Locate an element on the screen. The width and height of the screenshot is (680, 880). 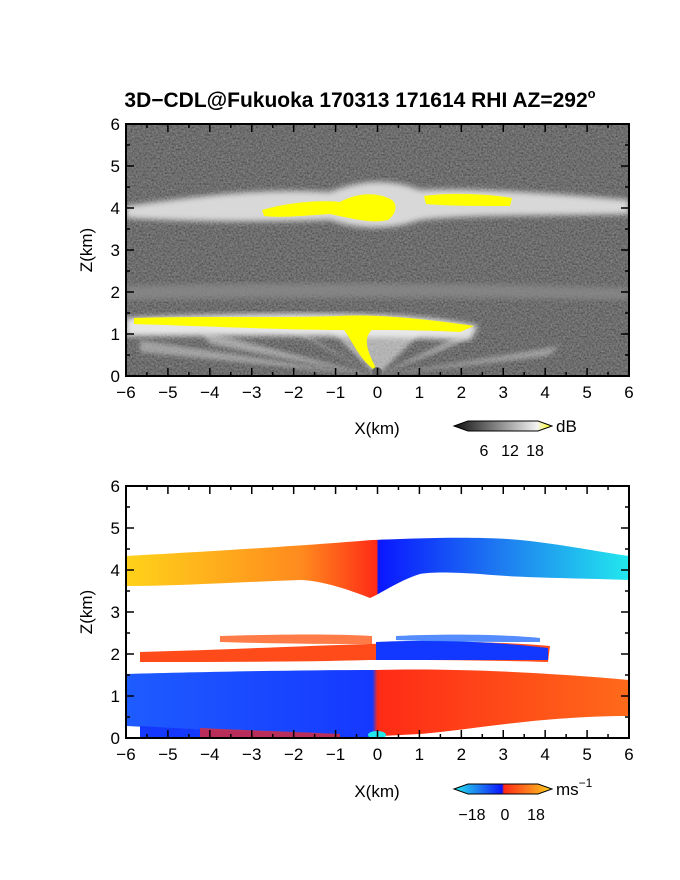
velocity-xlabel: X(km) is located at coordinates (376, 791).